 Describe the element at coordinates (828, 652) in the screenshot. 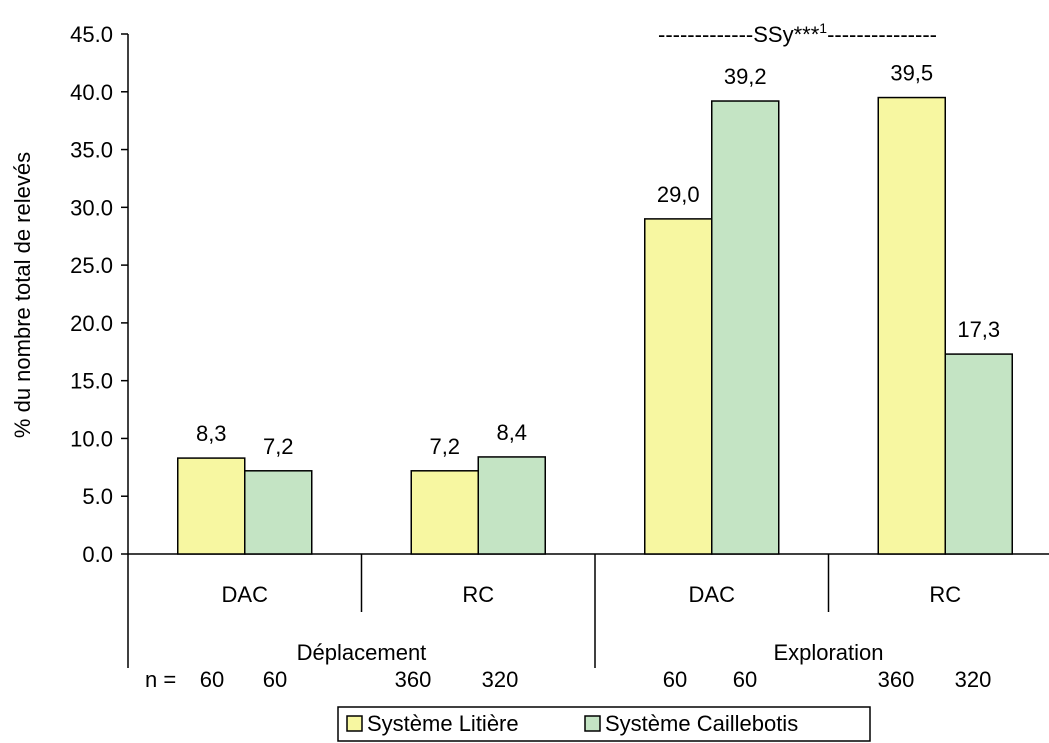

I see `x-group-label: Exploration` at that location.